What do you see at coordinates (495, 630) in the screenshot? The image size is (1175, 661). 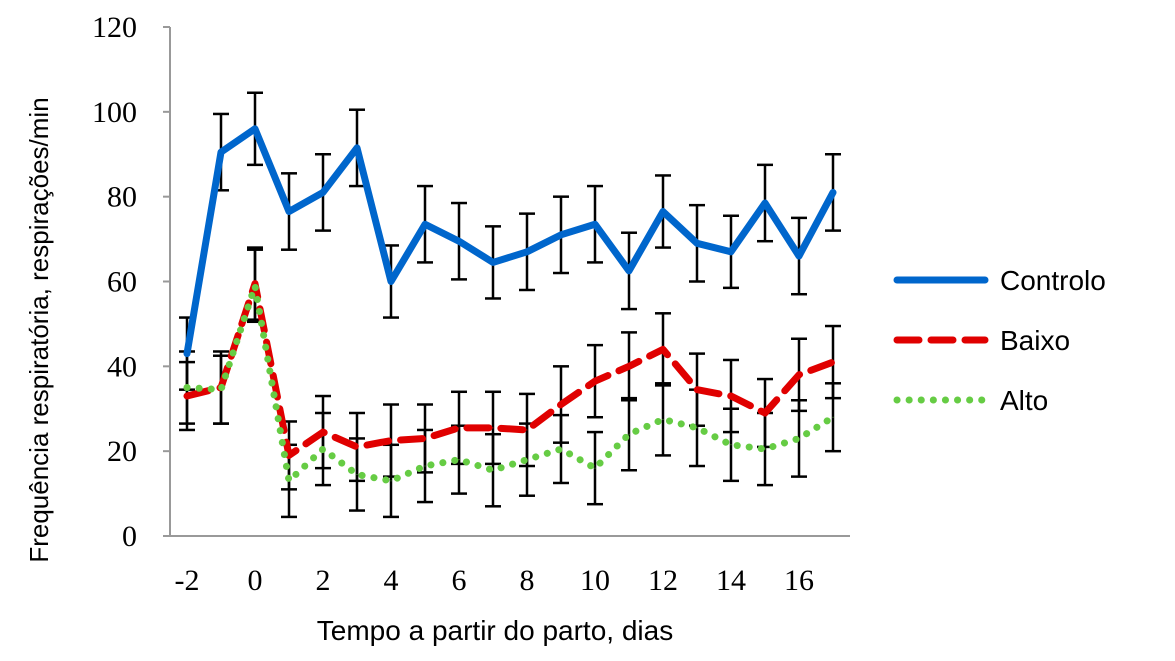 I see `x-axis-label: Tempo a partir do parto, dias` at bounding box center [495, 630].